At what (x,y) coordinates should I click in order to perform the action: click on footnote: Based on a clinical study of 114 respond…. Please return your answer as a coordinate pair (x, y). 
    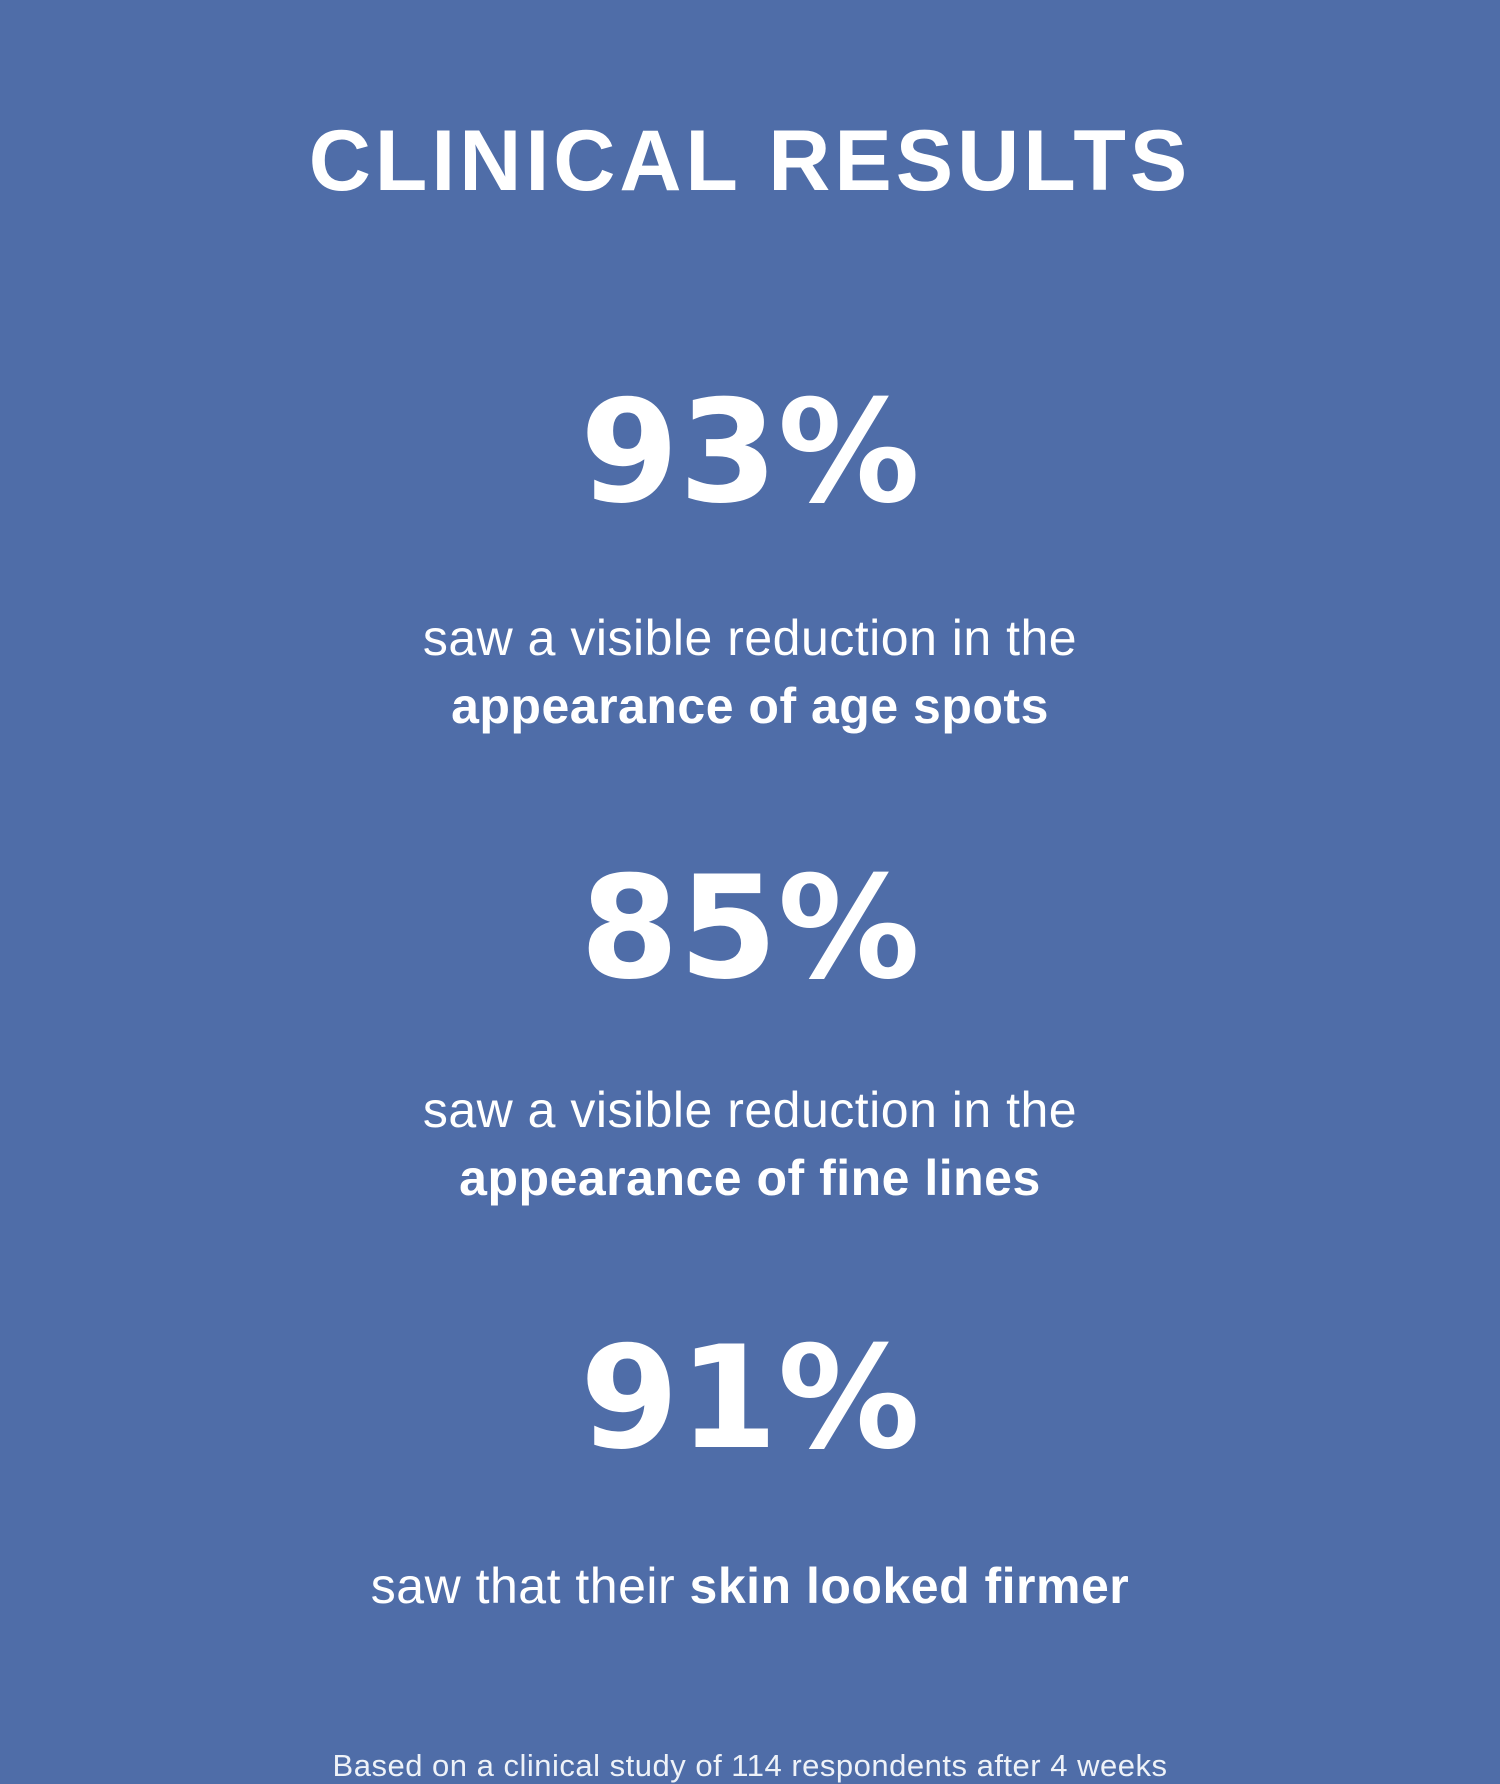
    Looking at the image, I should click on (750, 1765).